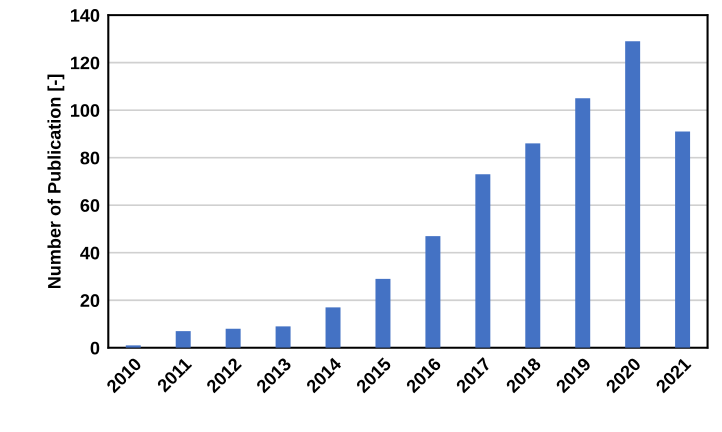  Describe the element at coordinates (85, 15) in the screenshot. I see `y-tick-label: 140` at that location.